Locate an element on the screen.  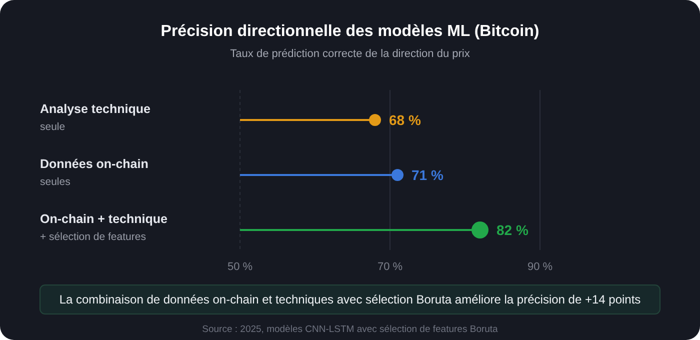
chart-subtitle: Taux de prédiction correcte de la direction du prix is located at coordinates (350, 54).